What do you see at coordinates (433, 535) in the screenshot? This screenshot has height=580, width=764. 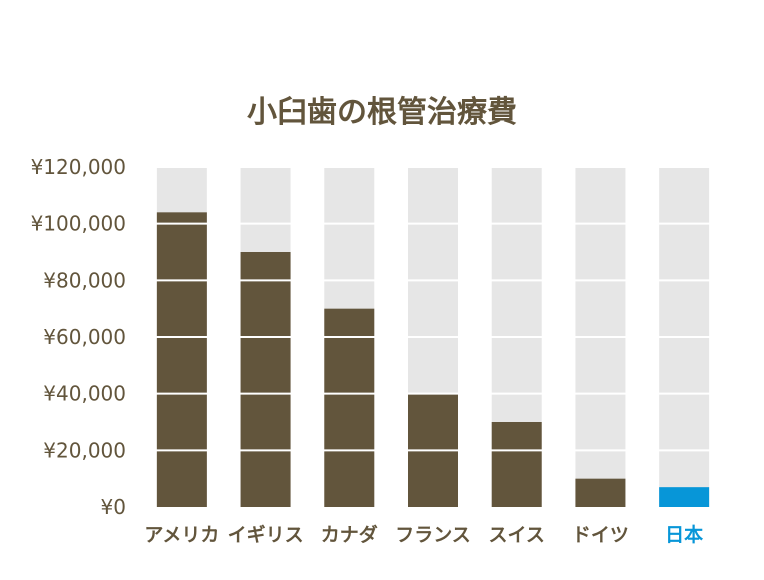 I see `x-tick-label: フランス` at bounding box center [433, 535].